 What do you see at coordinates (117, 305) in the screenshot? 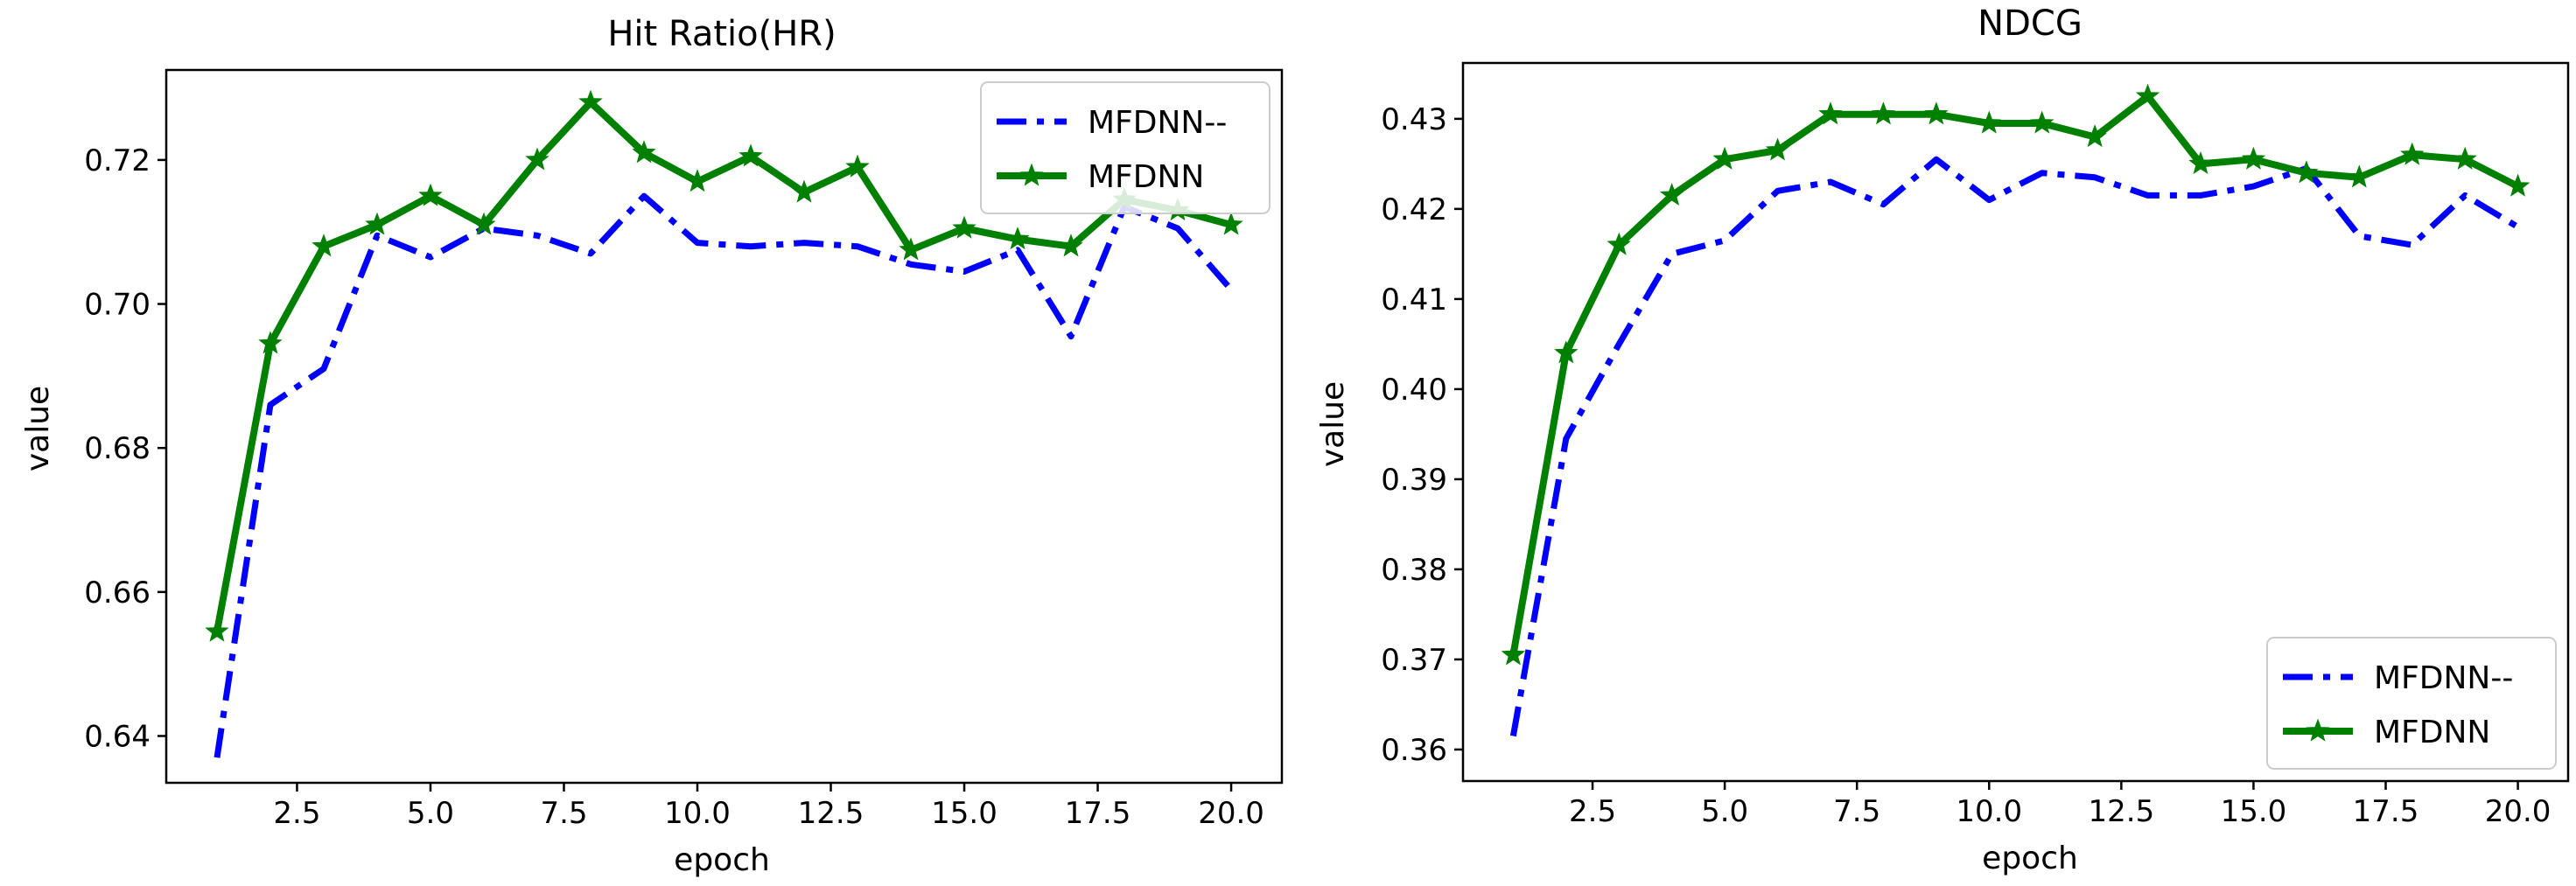
I see `y-tick-label: 0.70` at bounding box center [117, 305].